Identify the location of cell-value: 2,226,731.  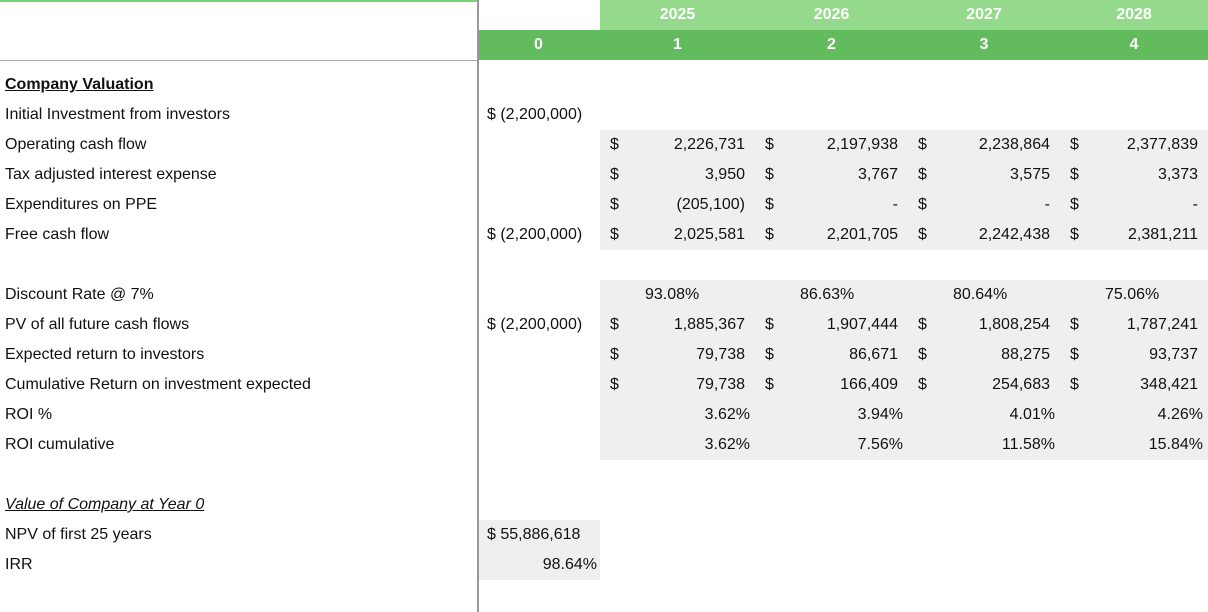
(709, 144).